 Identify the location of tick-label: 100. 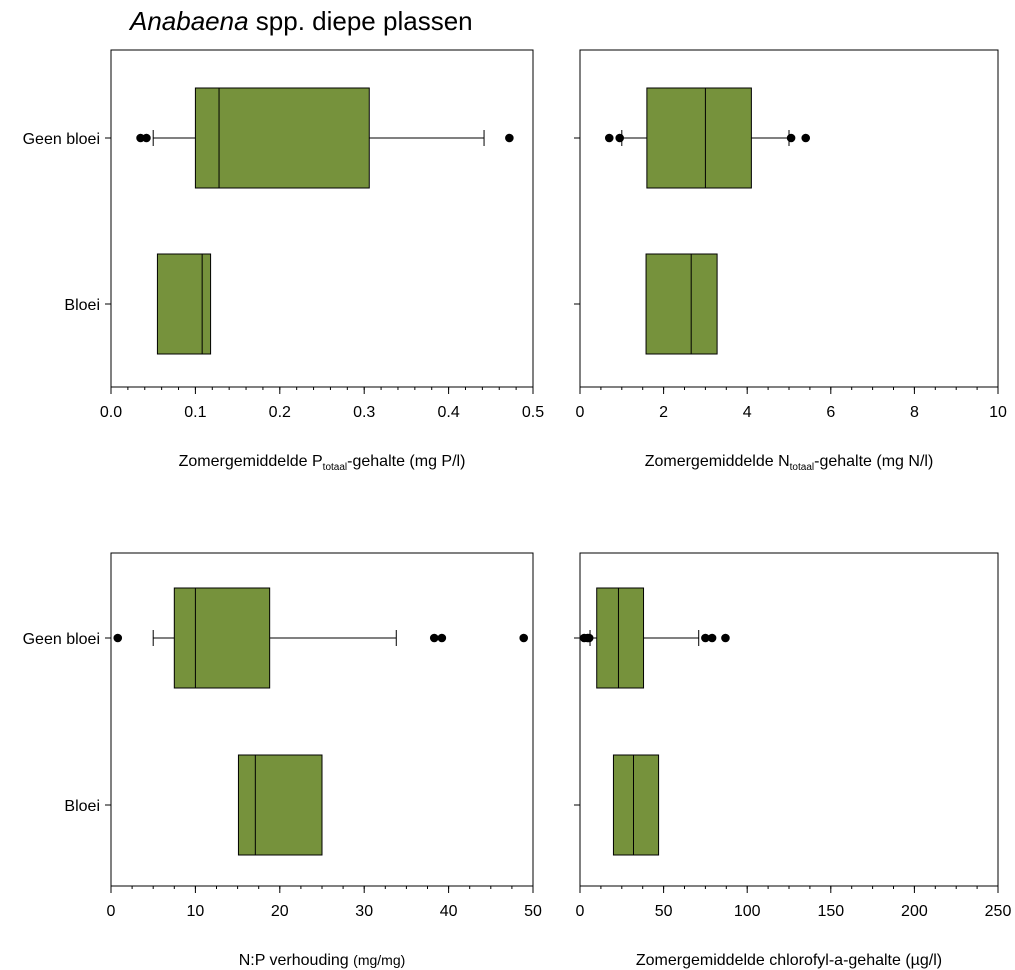
(747, 911).